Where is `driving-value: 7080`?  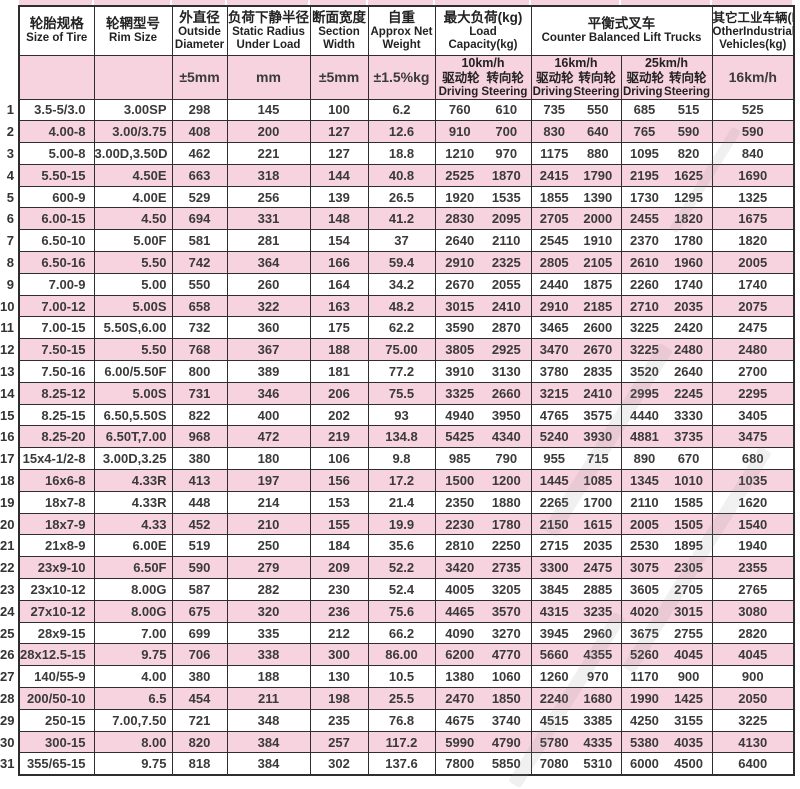
driving-value: 7080 is located at coordinates (554, 764).